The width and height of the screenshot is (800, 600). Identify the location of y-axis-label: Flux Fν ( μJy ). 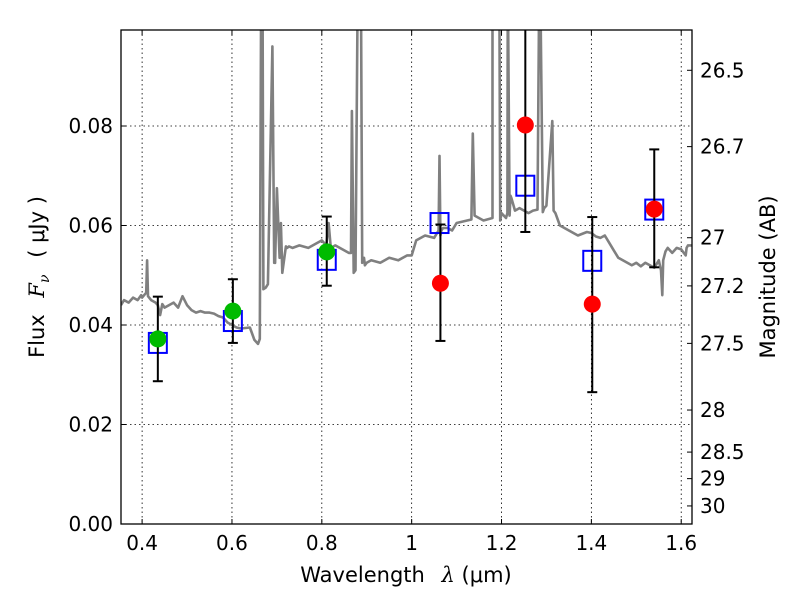
(39, 277).